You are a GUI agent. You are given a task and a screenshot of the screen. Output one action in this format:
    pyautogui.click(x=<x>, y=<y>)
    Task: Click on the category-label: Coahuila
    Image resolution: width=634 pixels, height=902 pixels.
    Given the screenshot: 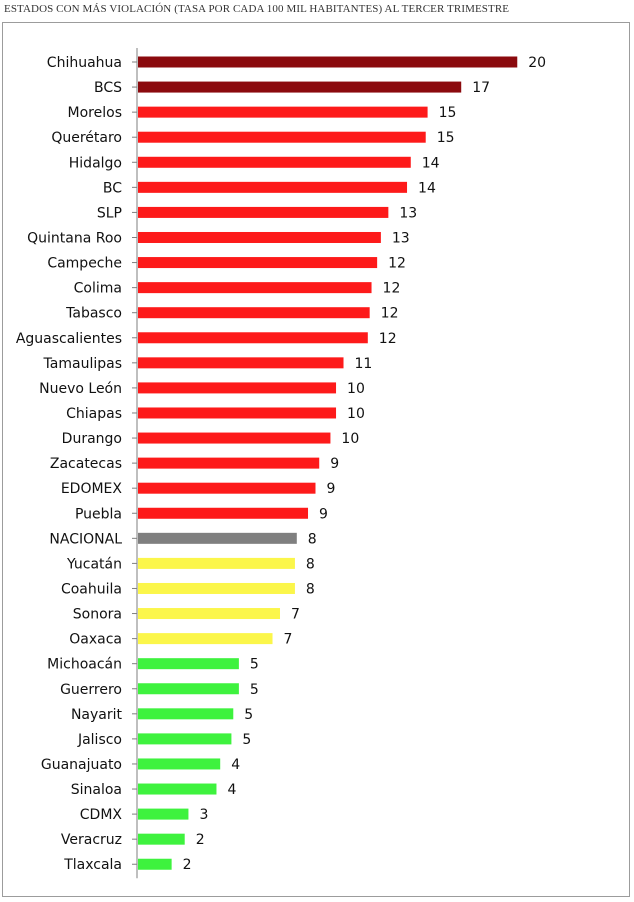 What is the action you would take?
    pyautogui.click(x=91, y=589)
    